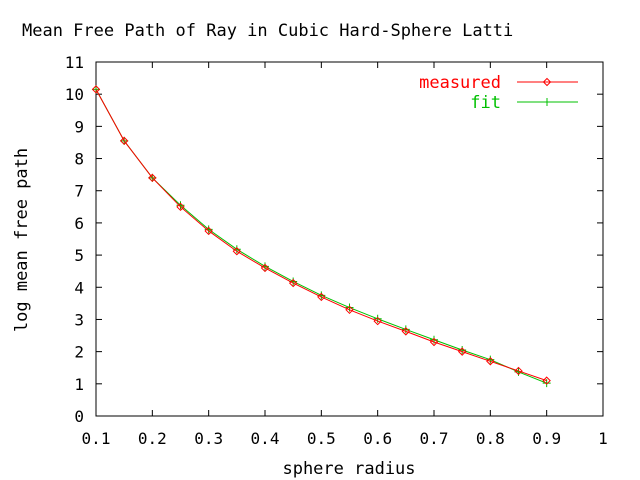 The image size is (640, 480). Describe the element at coordinates (546, 438) in the screenshot. I see `x-tick-label: 0.9` at that location.